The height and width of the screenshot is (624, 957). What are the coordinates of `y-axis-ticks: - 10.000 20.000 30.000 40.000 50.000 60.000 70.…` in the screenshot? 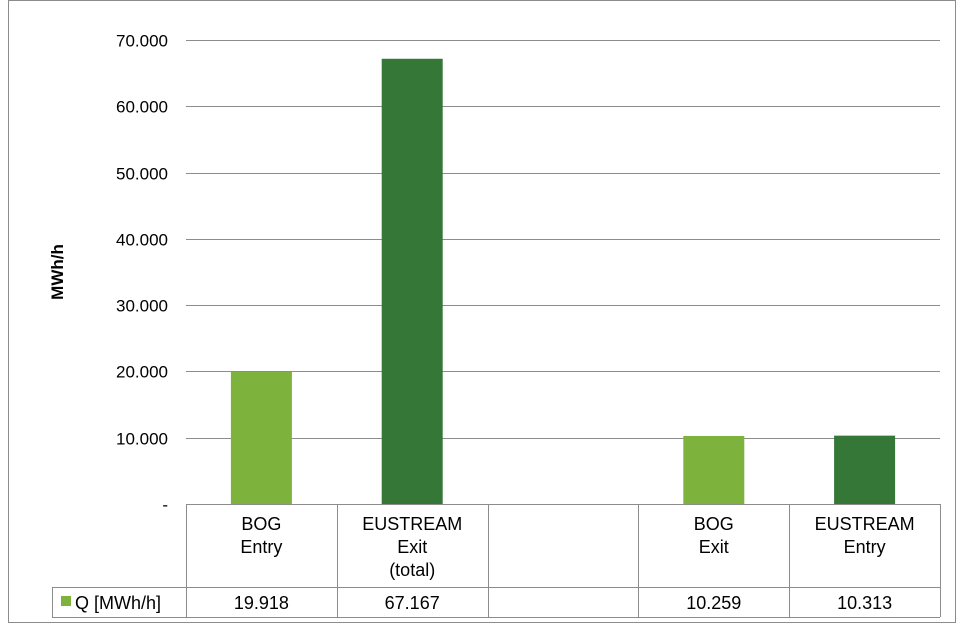 It's located at (142, 273).